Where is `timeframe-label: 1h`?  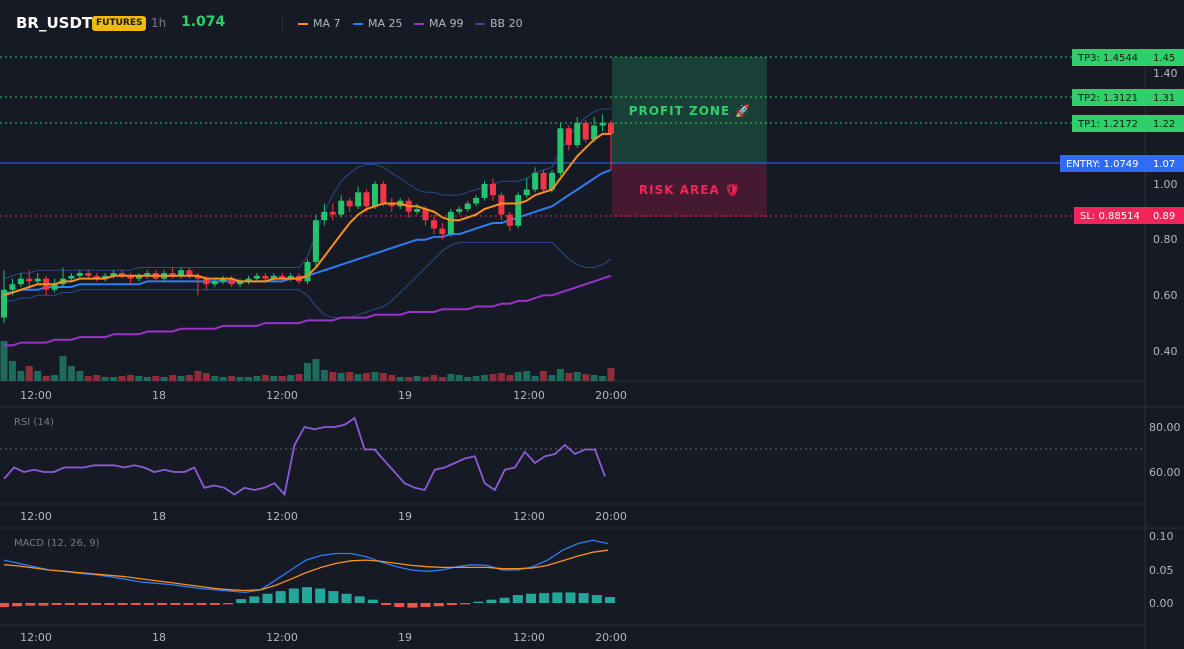 timeframe-label: 1h is located at coordinates (159, 23).